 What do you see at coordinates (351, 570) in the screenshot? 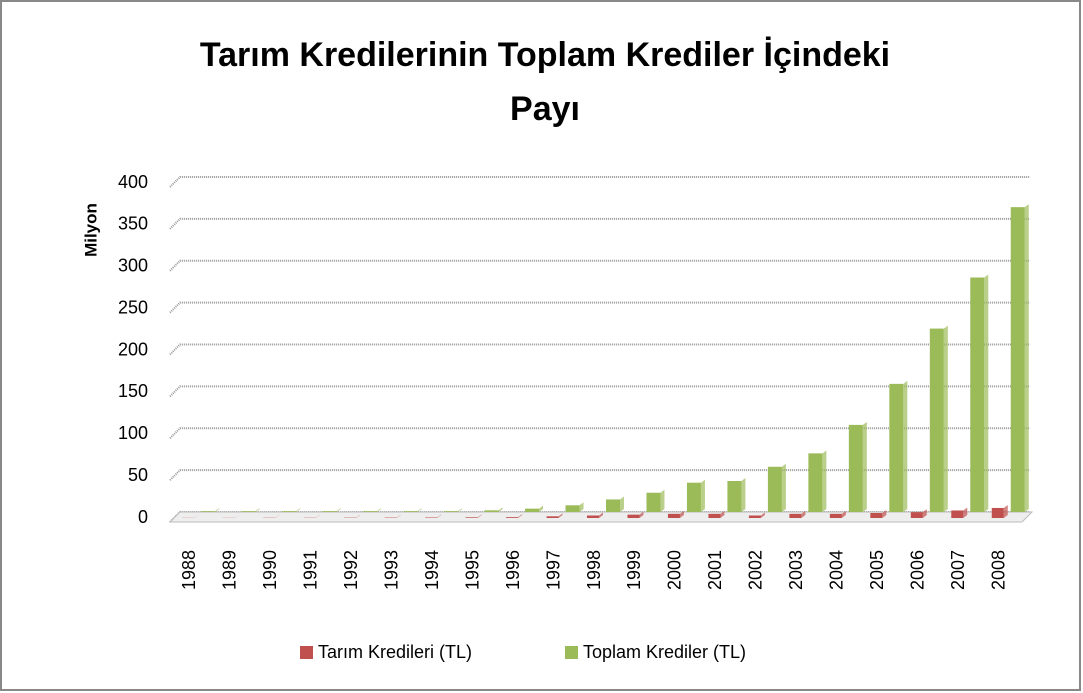
I see `x-tick-label: 1992` at bounding box center [351, 570].